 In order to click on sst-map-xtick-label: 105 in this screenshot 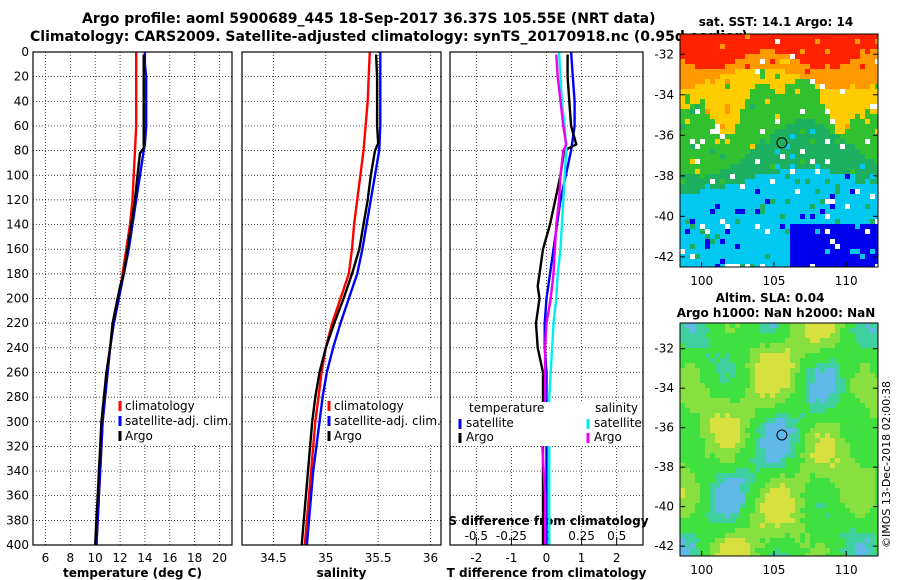, I will do `click(773, 281)`.